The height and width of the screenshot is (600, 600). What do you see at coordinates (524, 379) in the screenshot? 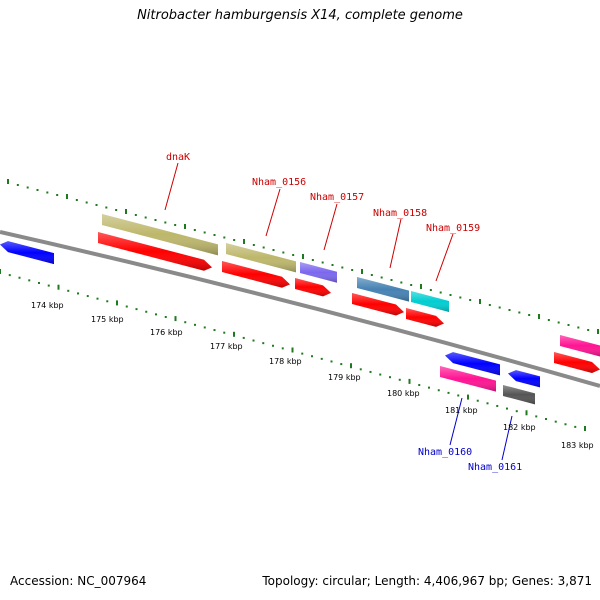
I see `cds-nham-0161-shading` at bounding box center [524, 379].